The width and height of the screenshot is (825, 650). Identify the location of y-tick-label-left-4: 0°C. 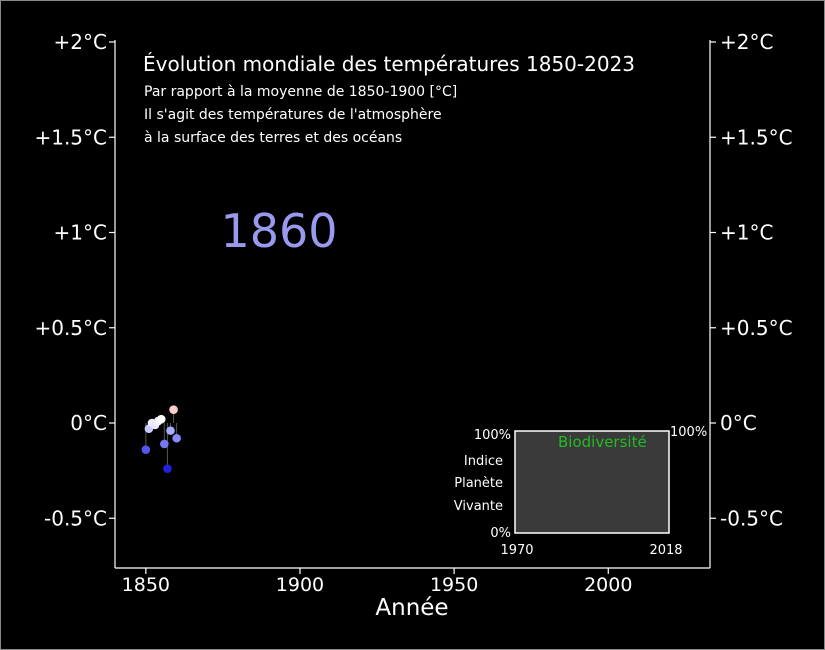
(88, 423).